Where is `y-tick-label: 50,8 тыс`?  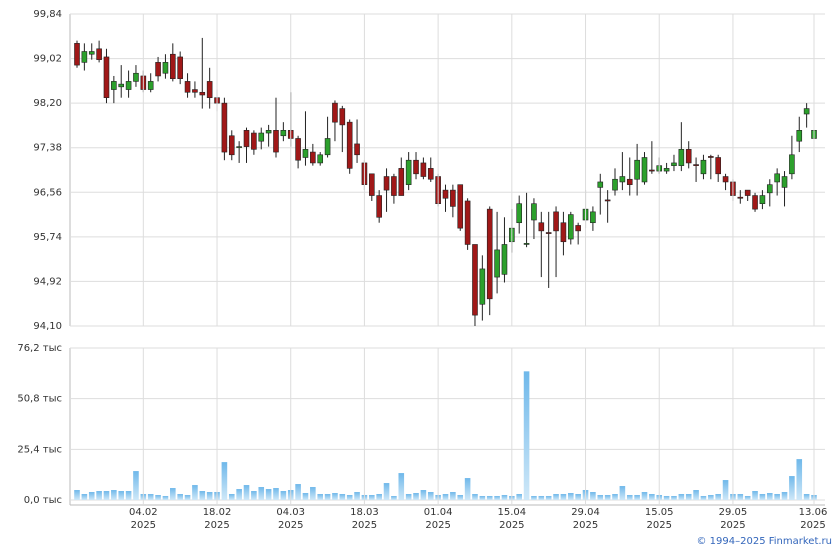 y-tick-label: 50,8 тыс is located at coordinates (39, 399).